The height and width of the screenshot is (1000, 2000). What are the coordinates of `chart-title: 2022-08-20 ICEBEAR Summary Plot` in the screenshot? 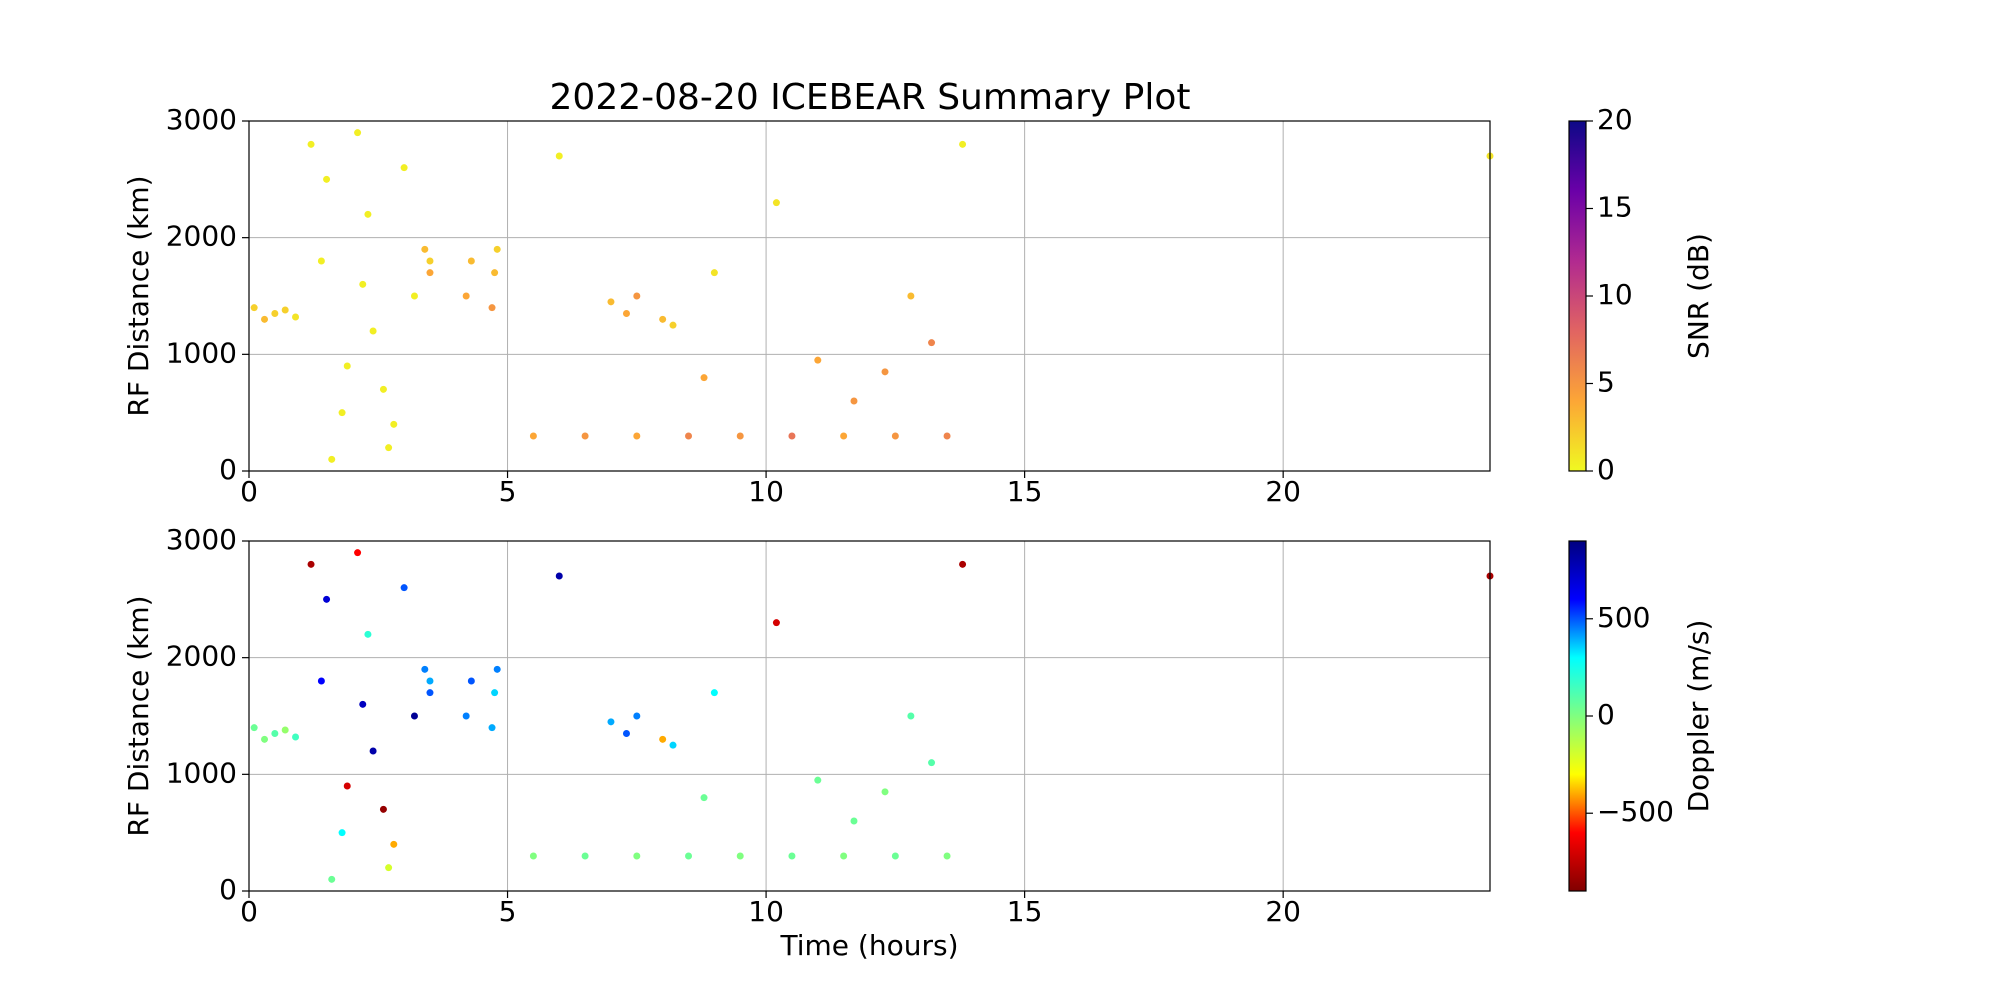 It's located at (870, 97).